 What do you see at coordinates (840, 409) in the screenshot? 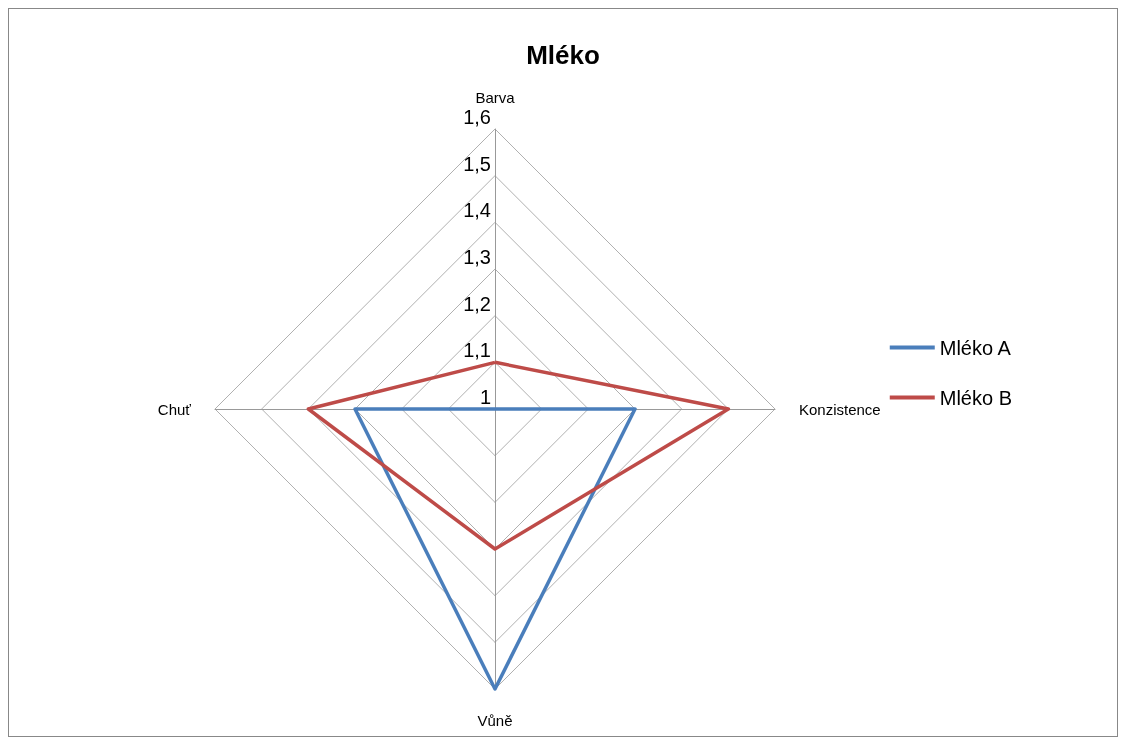
I see `spoke-label: Konzistence` at bounding box center [840, 409].